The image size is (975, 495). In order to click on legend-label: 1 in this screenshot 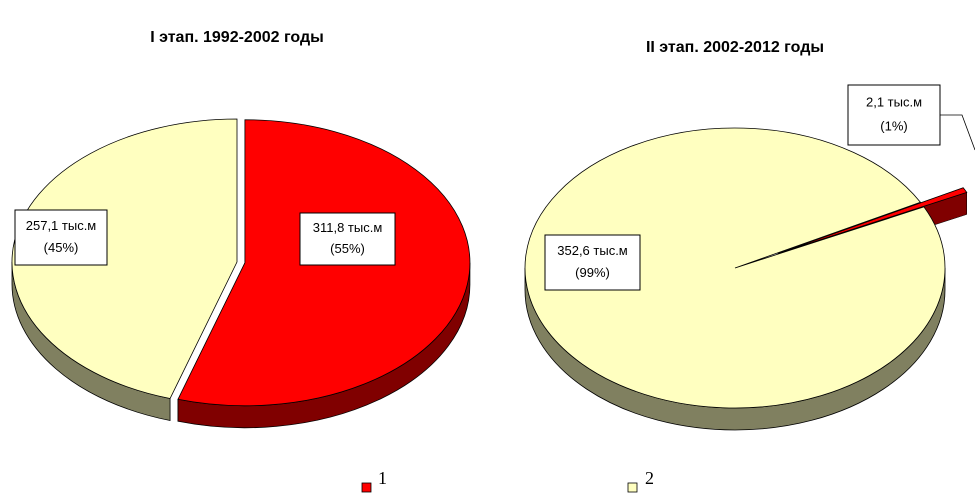, I will do `click(382, 478)`.